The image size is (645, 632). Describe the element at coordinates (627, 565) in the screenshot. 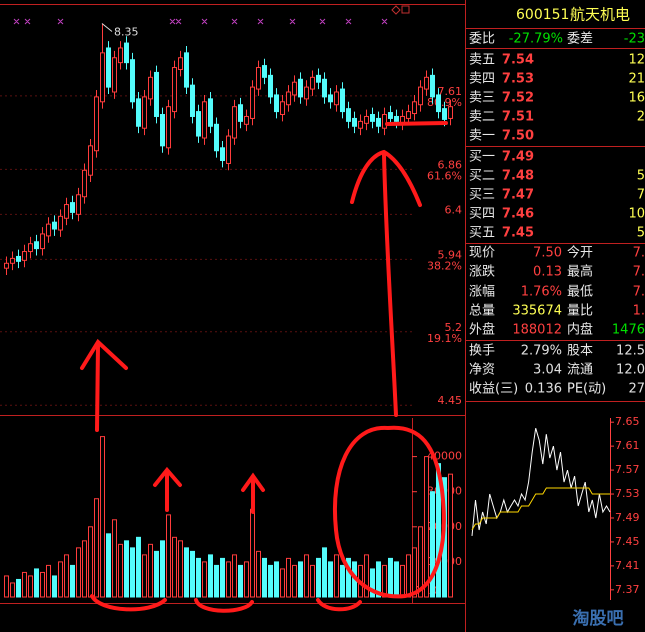

I see `y-tick-label: 7.41` at that location.